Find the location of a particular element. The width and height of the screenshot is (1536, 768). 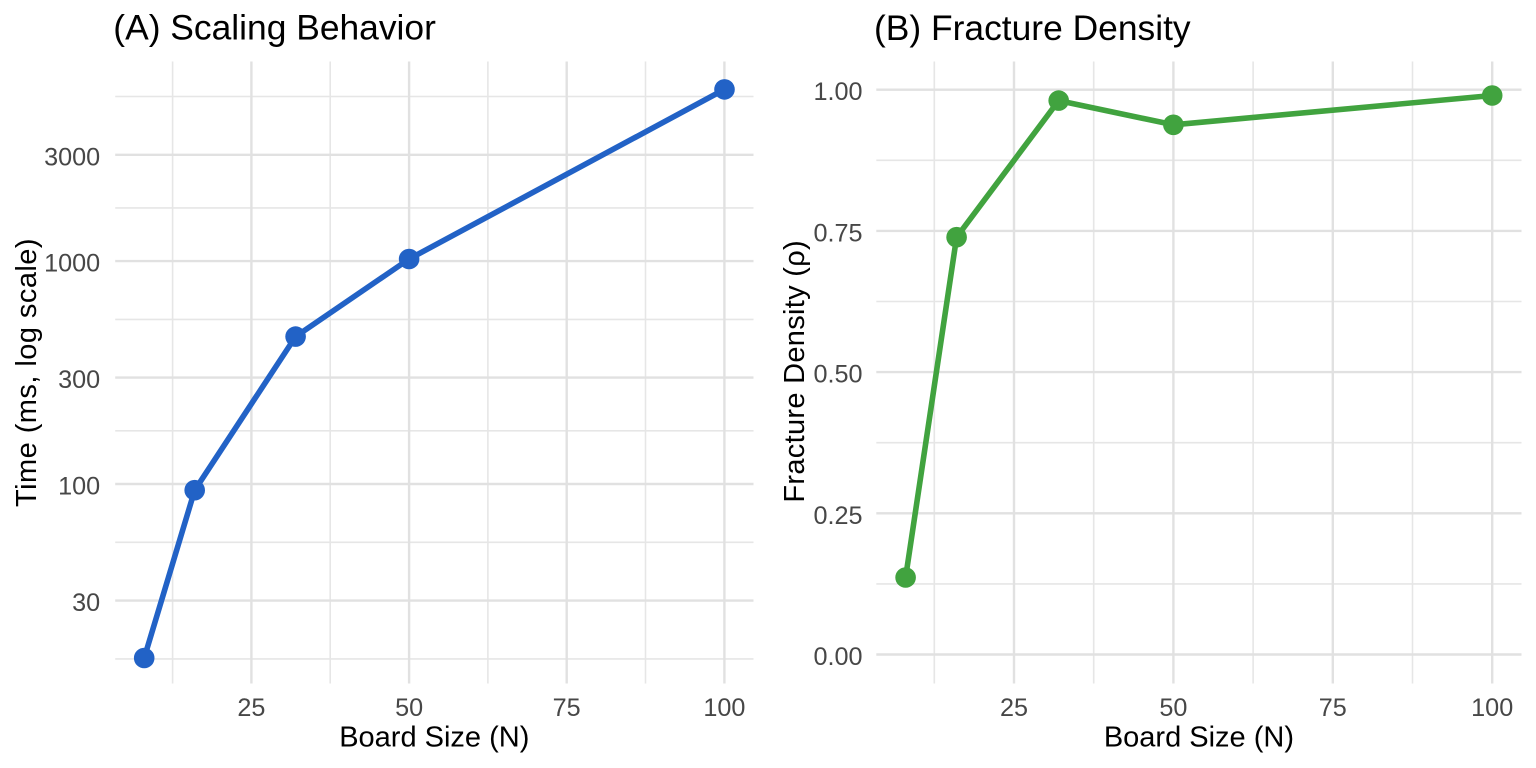

svg-text: 0.25 is located at coordinates (837, 516).